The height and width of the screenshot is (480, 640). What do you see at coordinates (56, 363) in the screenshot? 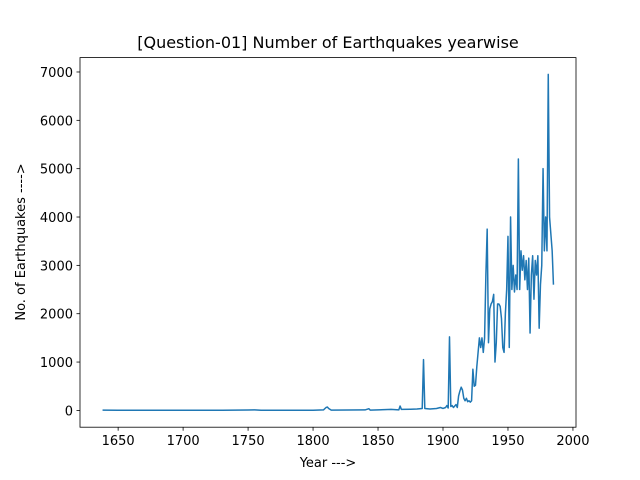
I see `y-tick-label: 1000` at bounding box center [56, 363].